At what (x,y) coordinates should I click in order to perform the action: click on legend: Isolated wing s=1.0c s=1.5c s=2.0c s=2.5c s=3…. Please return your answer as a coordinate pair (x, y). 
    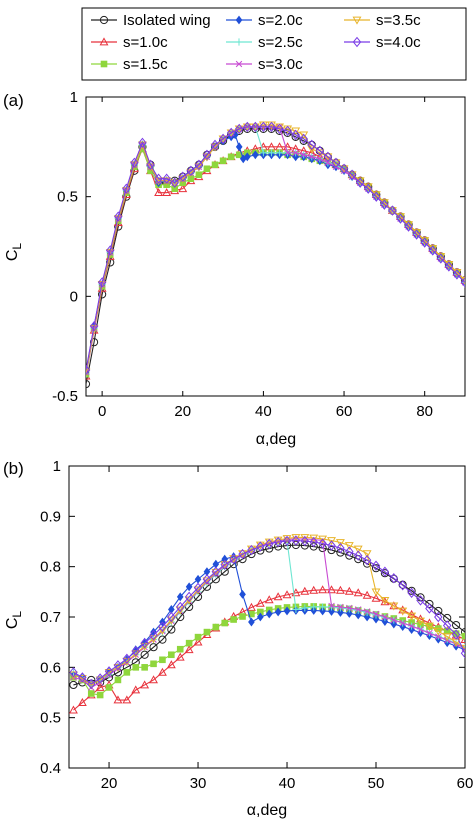
    Looking at the image, I should click on (274, 44).